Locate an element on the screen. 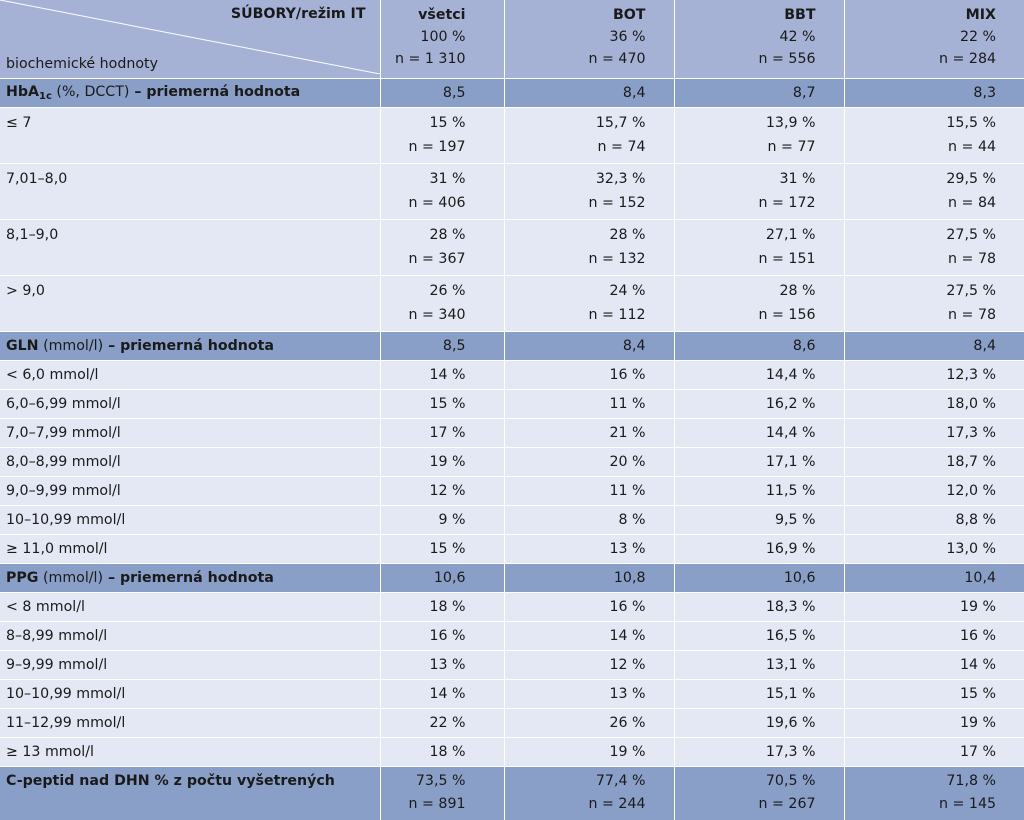  value-cell: 28 %n = 132 is located at coordinates (589, 248).